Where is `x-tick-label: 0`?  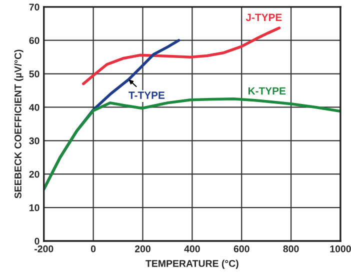
x-tick-label: 0 is located at coordinates (93, 248).